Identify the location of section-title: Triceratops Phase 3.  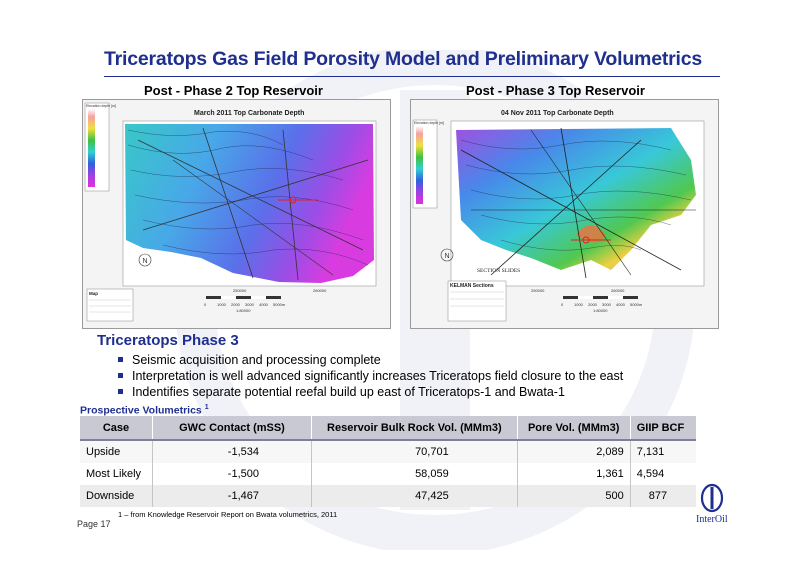
(168, 340).